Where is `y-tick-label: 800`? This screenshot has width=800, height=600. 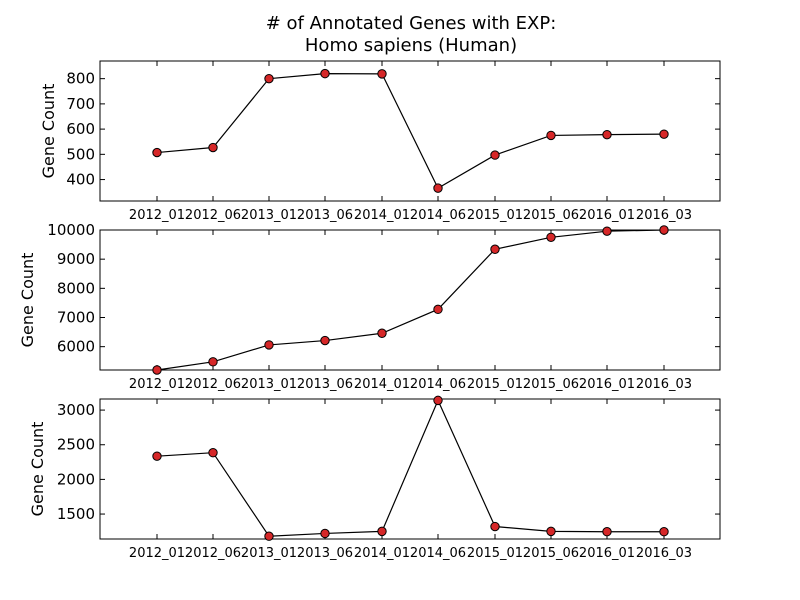 y-tick-label: 800 is located at coordinates (80, 79).